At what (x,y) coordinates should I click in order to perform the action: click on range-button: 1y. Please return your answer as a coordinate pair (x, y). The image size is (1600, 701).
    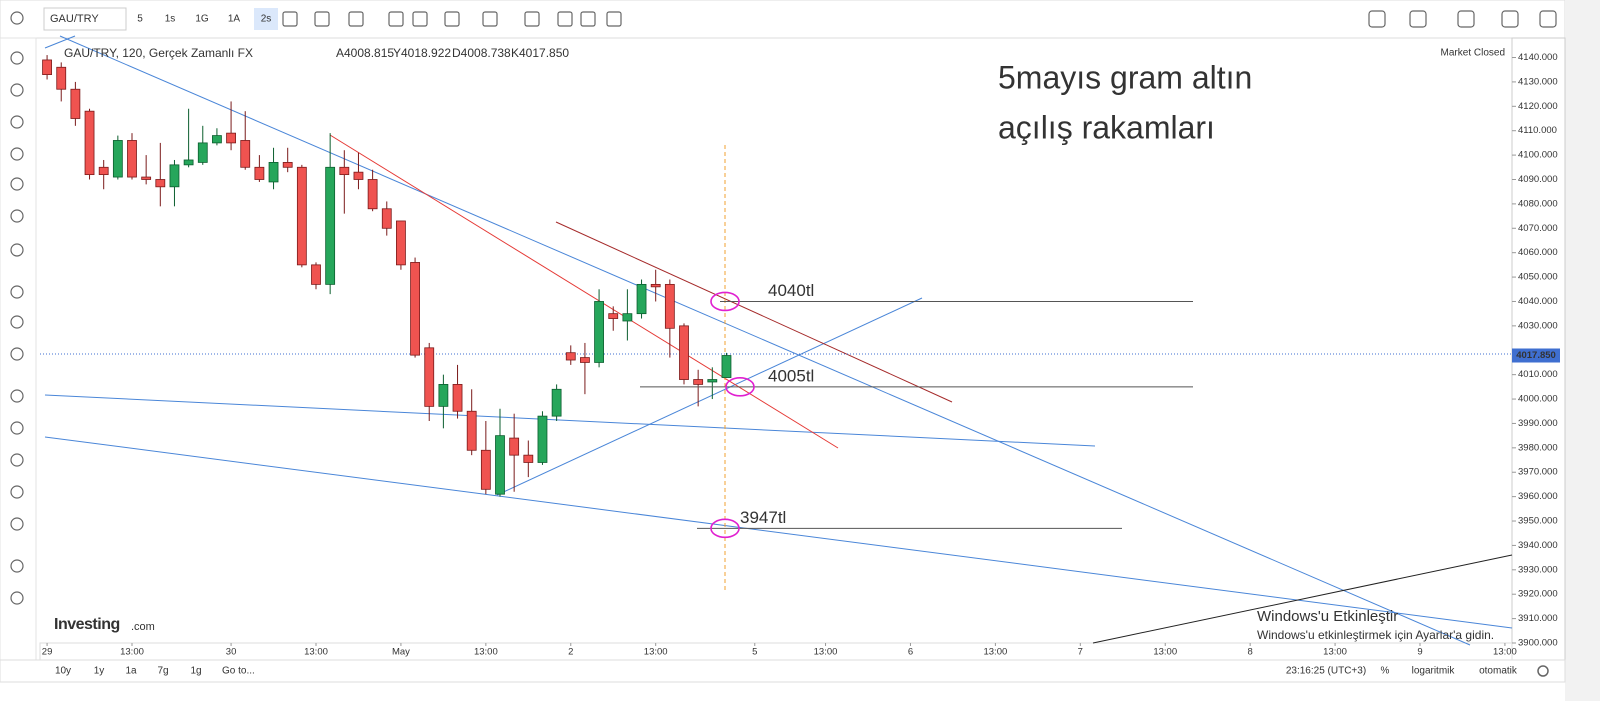
    Looking at the image, I should click on (99, 671).